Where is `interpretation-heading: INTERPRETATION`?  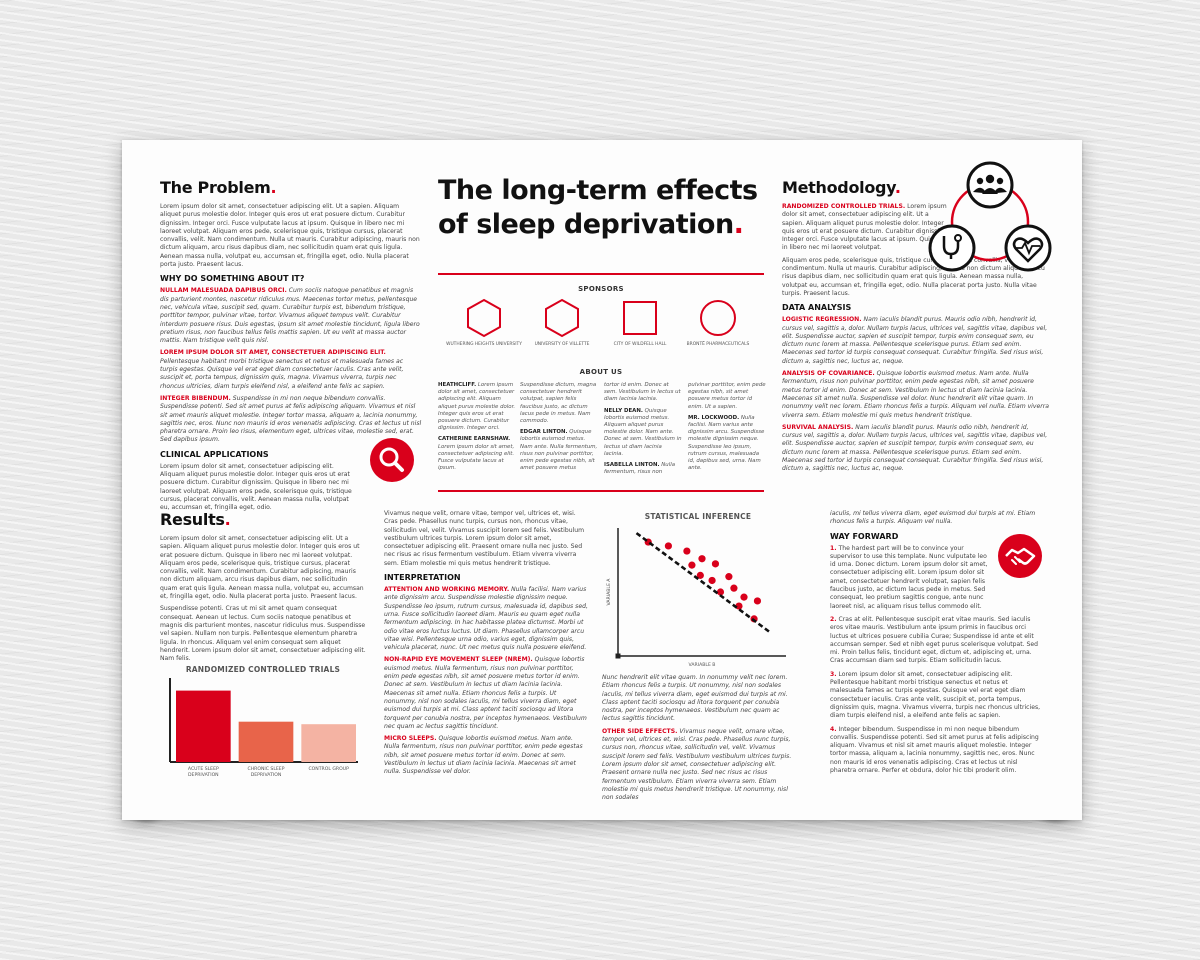
interpretation-heading: INTERPRETATION is located at coordinates (422, 578).